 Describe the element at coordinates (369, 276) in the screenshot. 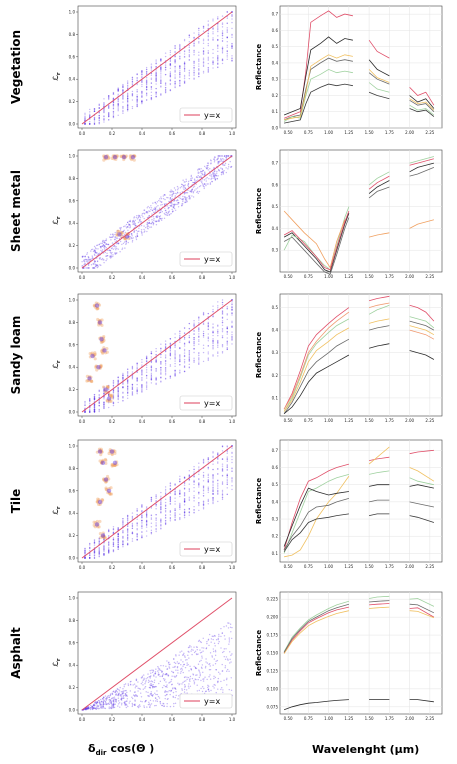

I see `spectra-xtick-label: 1.50` at that location.